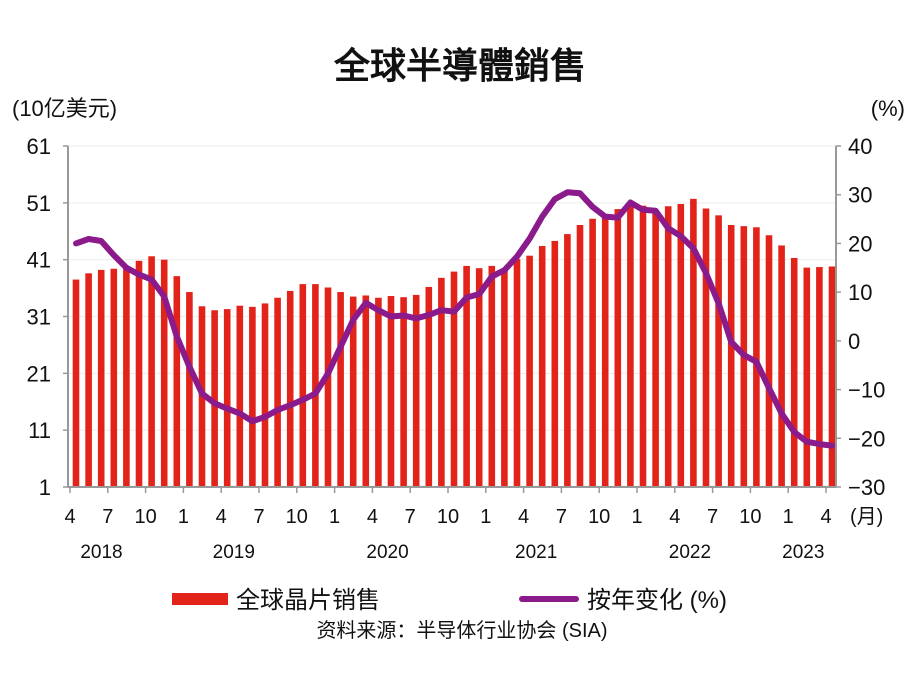 The height and width of the screenshot is (690, 921). Describe the element at coordinates (866, 390) in the screenshot. I see `right-tick-label: −10` at that location.